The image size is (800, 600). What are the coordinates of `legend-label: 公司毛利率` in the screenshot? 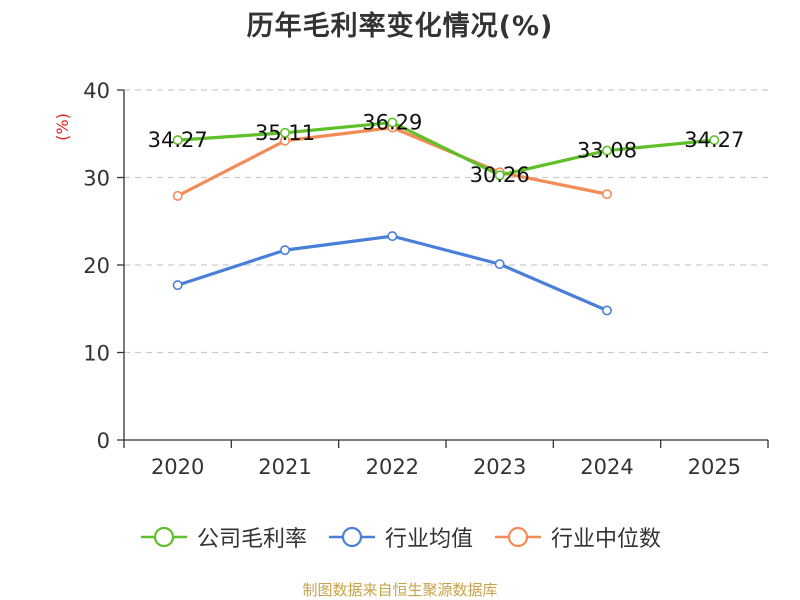 It's located at (251, 539).